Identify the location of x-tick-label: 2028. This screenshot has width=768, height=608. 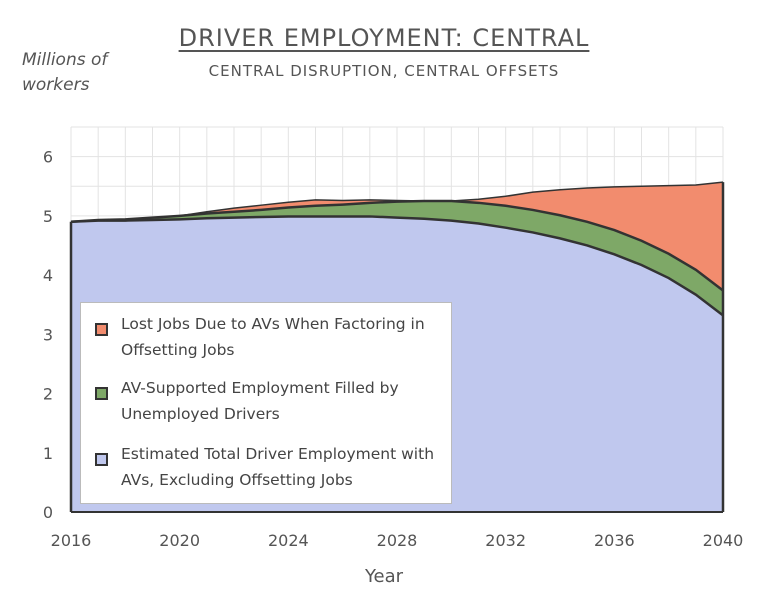
(397, 540).